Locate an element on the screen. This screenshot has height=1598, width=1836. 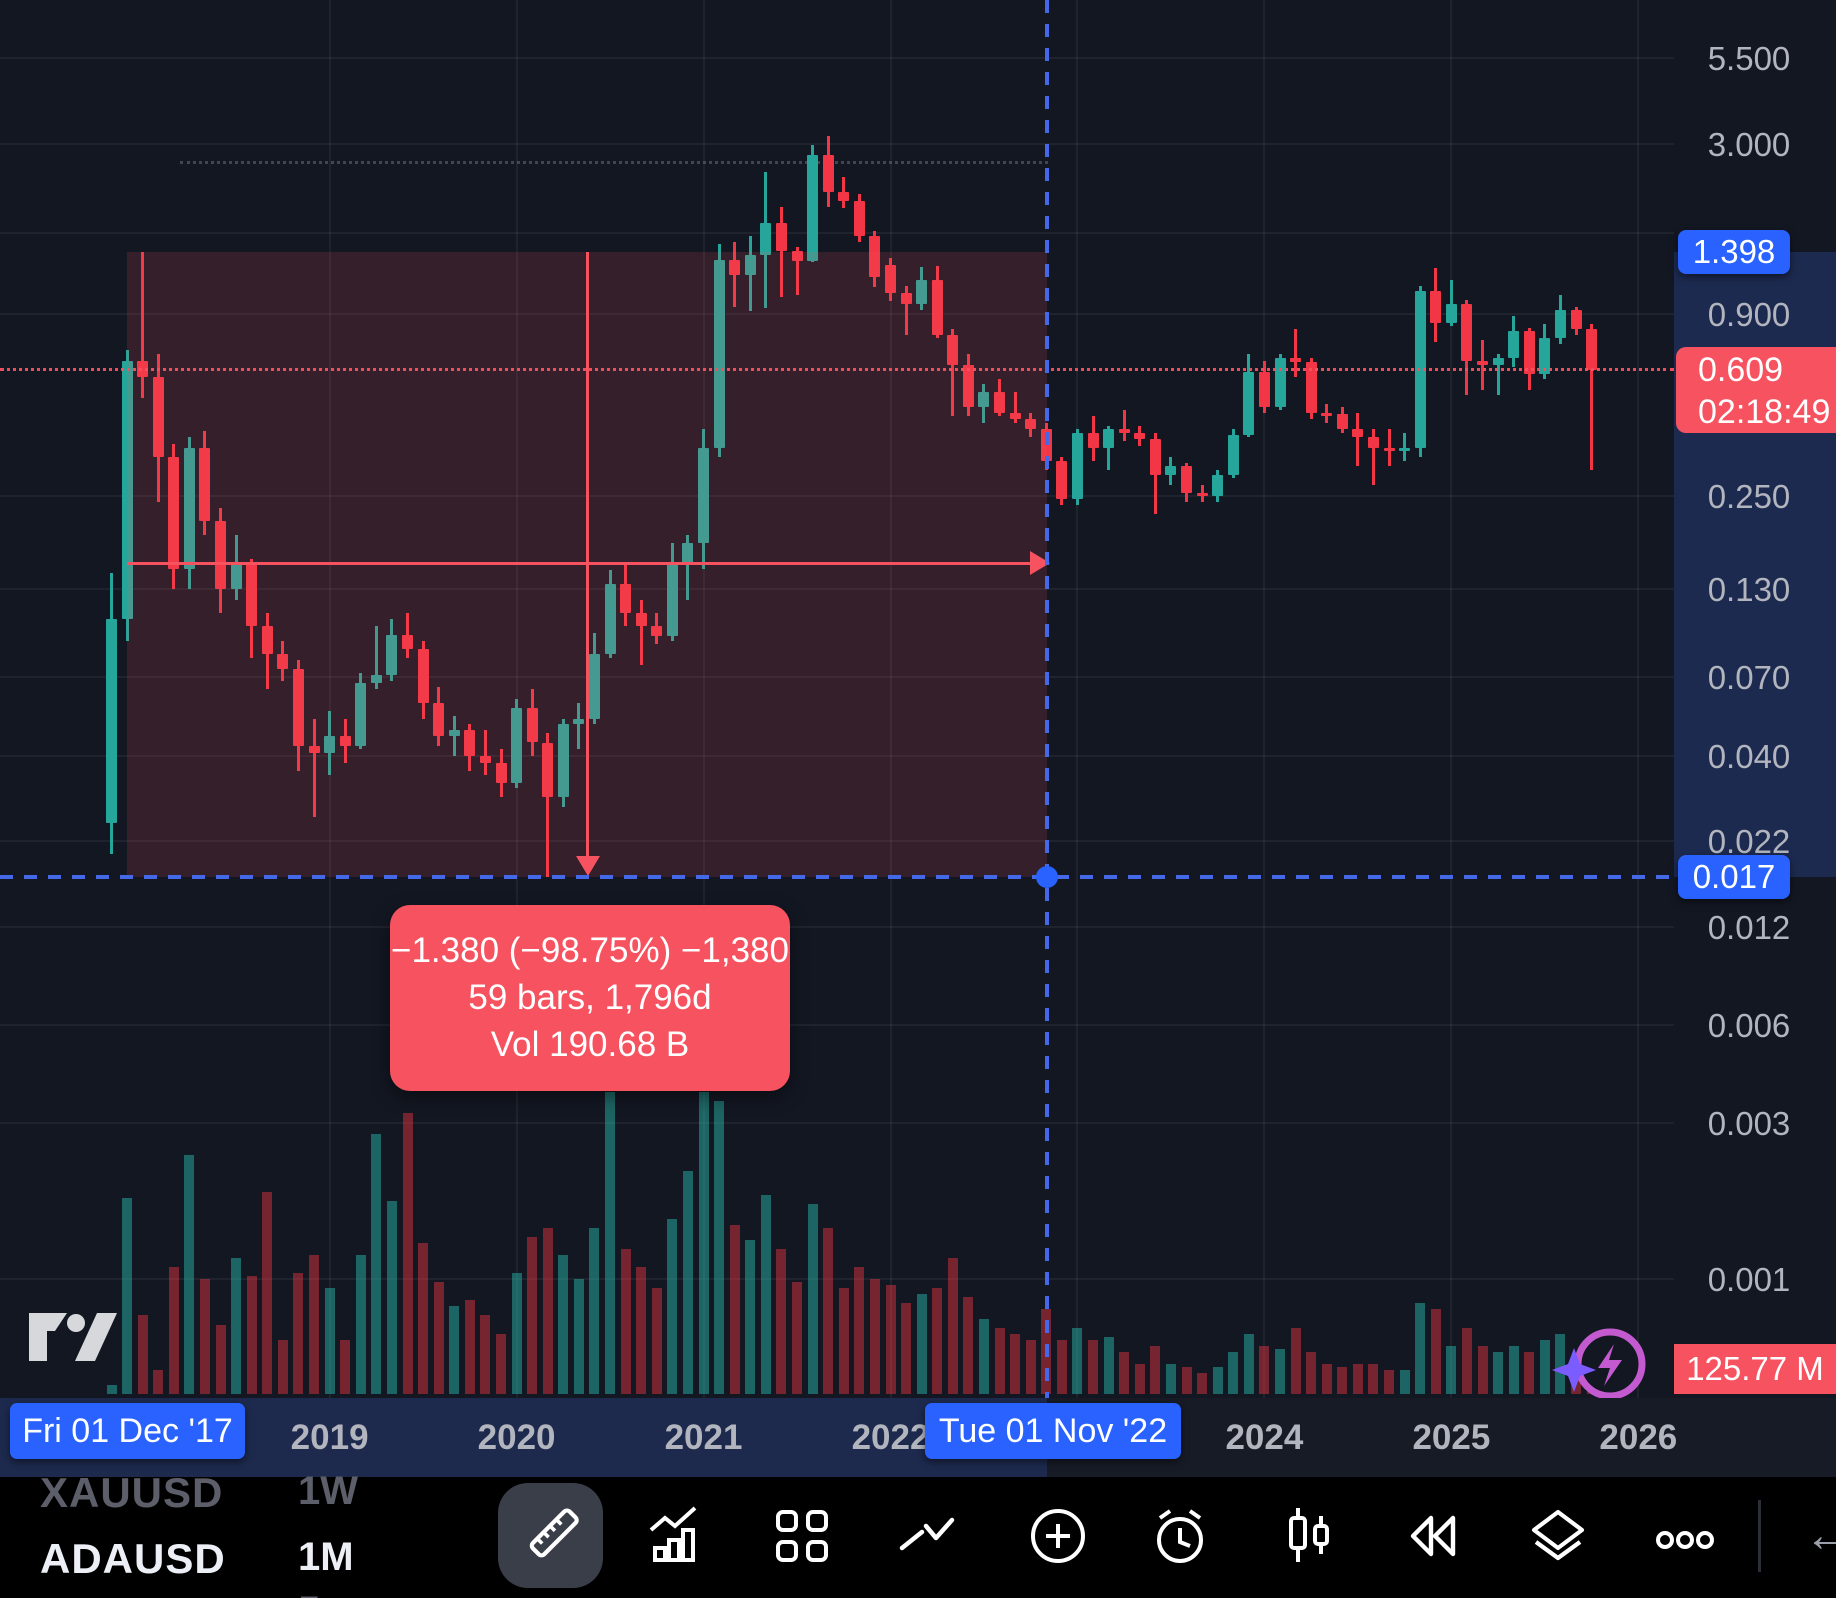
time-tick-2024: 2024 is located at coordinates (1264, 1437).